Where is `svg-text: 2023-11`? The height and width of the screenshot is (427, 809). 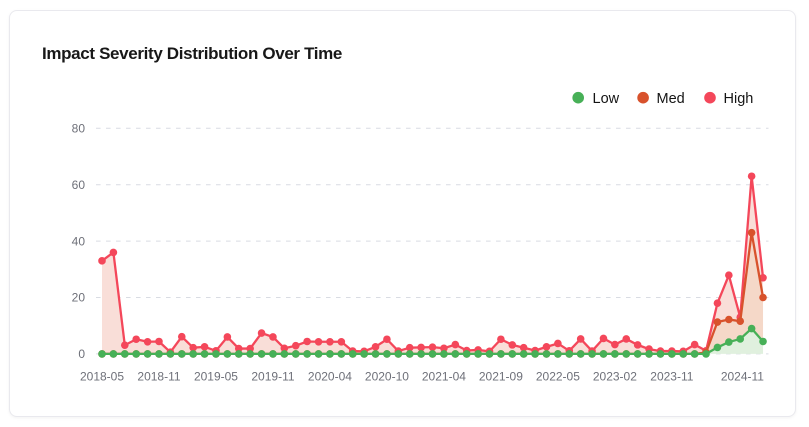 svg-text: 2023-11 is located at coordinates (671, 377).